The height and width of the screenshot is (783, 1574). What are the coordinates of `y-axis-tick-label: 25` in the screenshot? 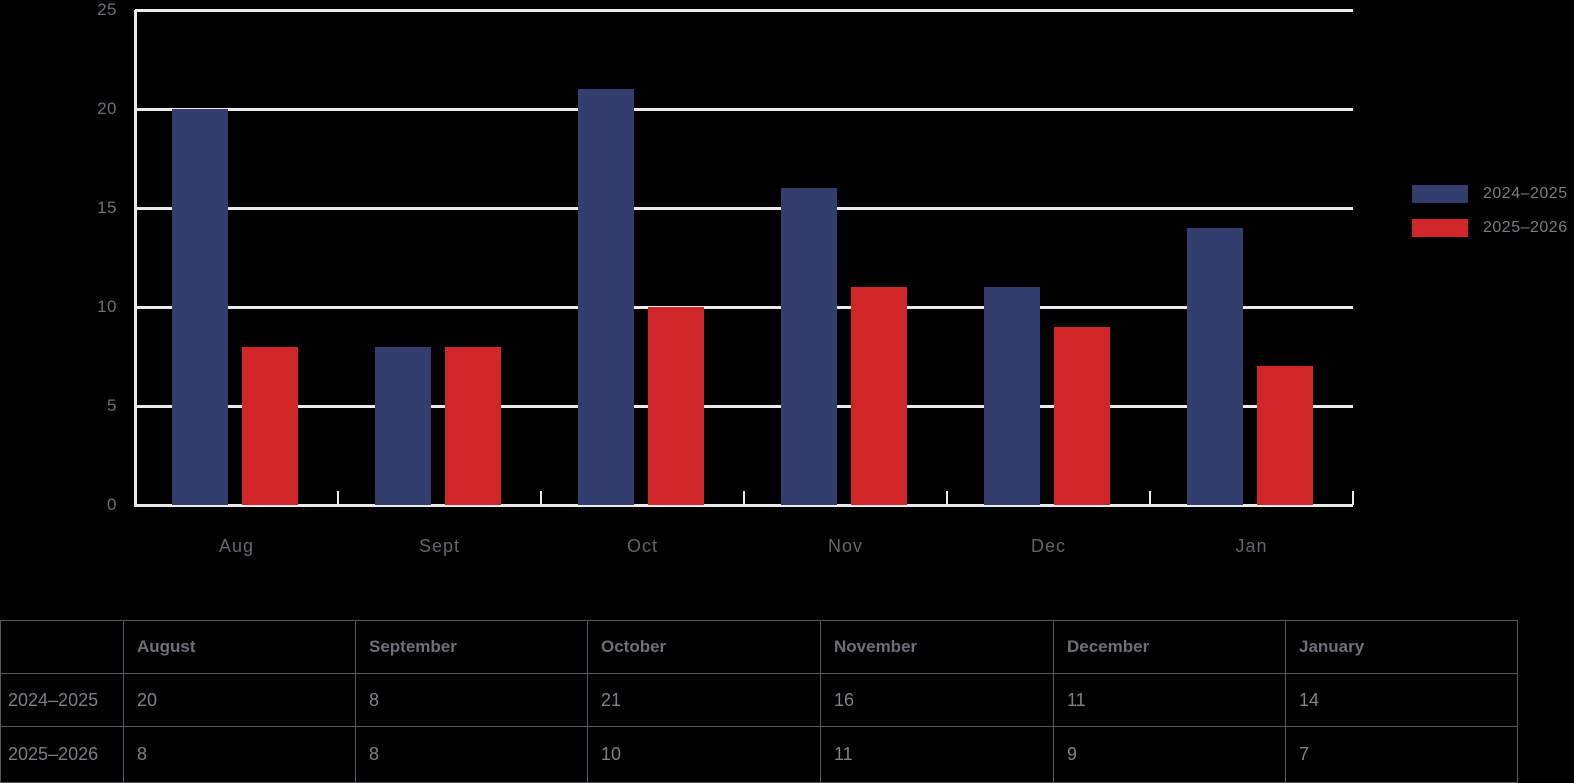 It's located at (107, 9).